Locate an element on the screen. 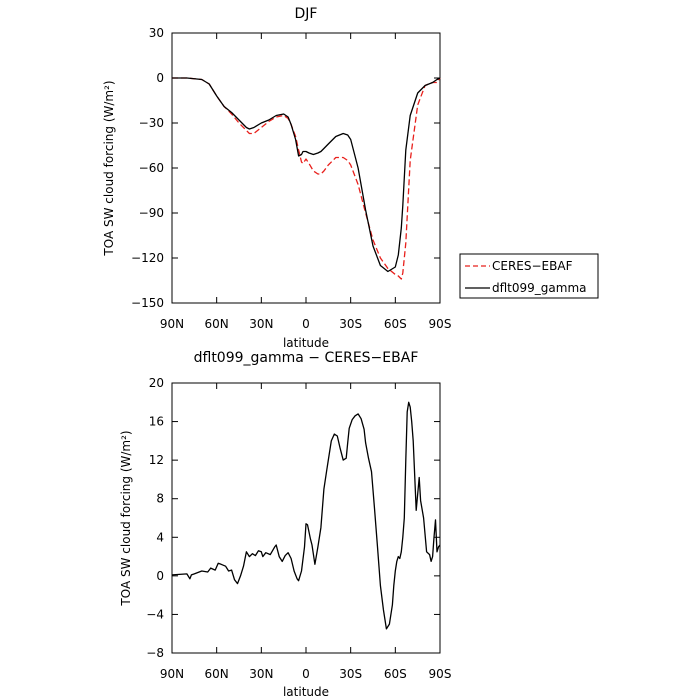  y-tick-label: 16 is located at coordinates (156, 422).